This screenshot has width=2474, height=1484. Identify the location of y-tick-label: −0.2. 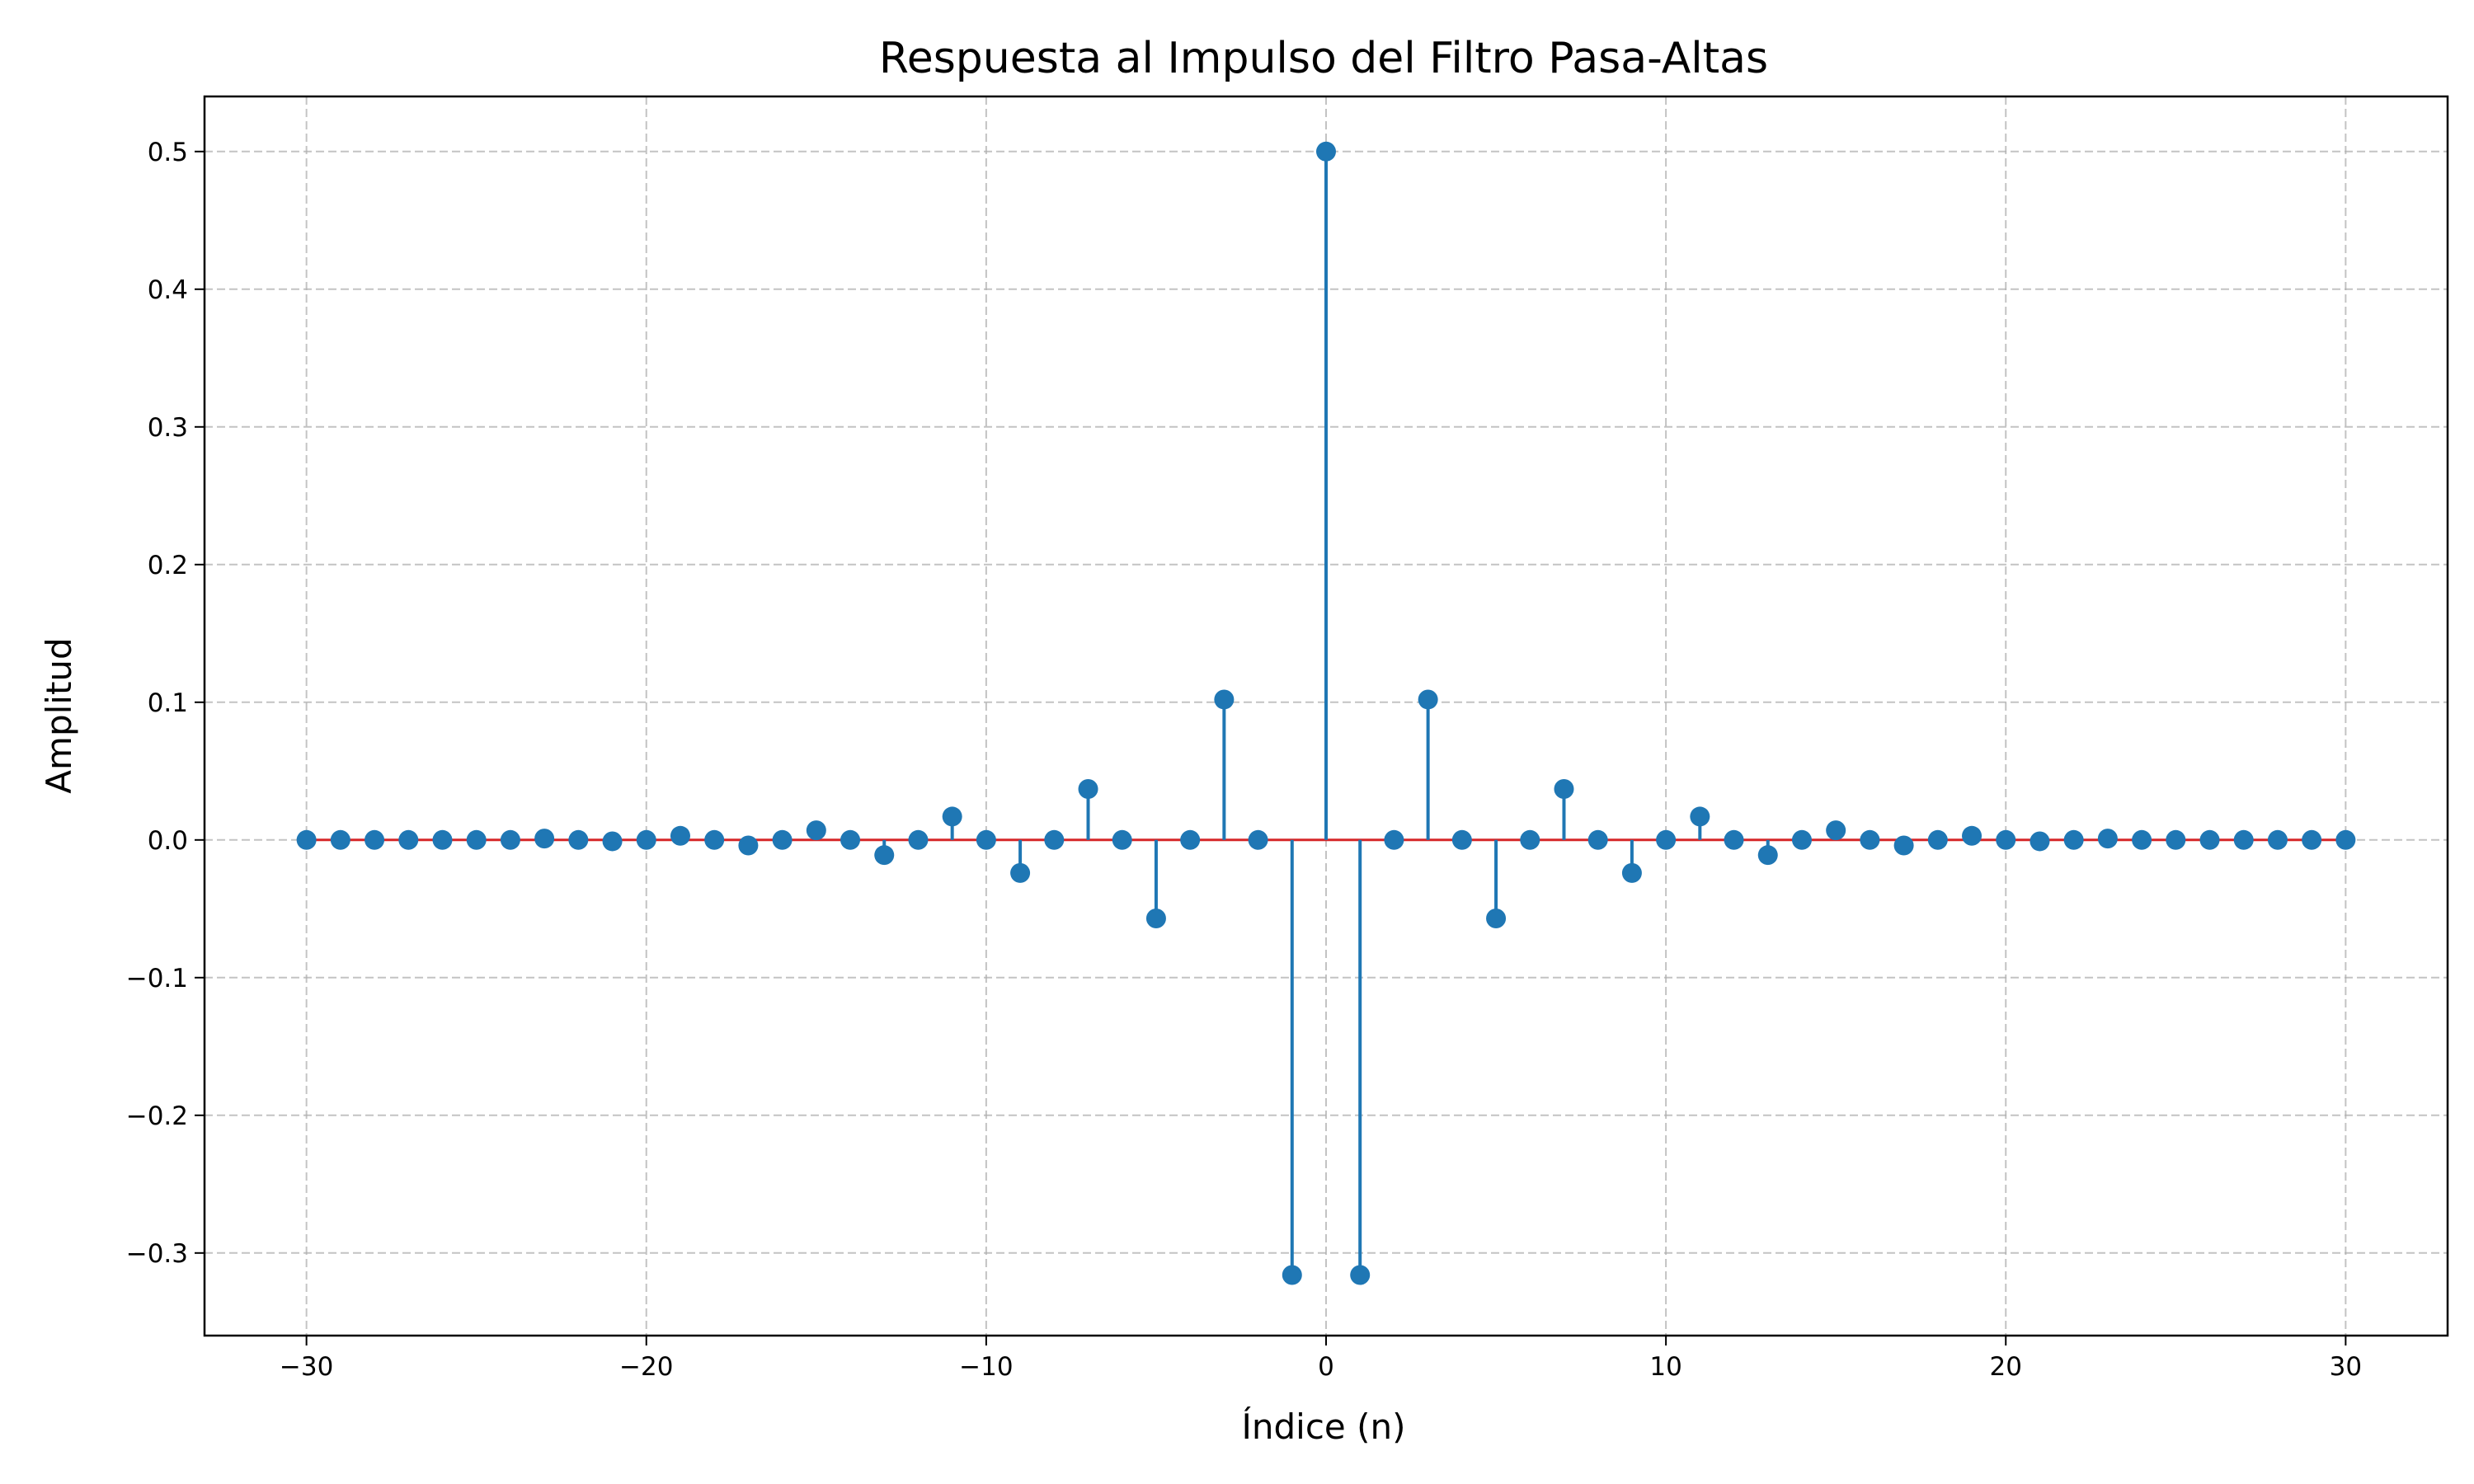
(157, 1116).